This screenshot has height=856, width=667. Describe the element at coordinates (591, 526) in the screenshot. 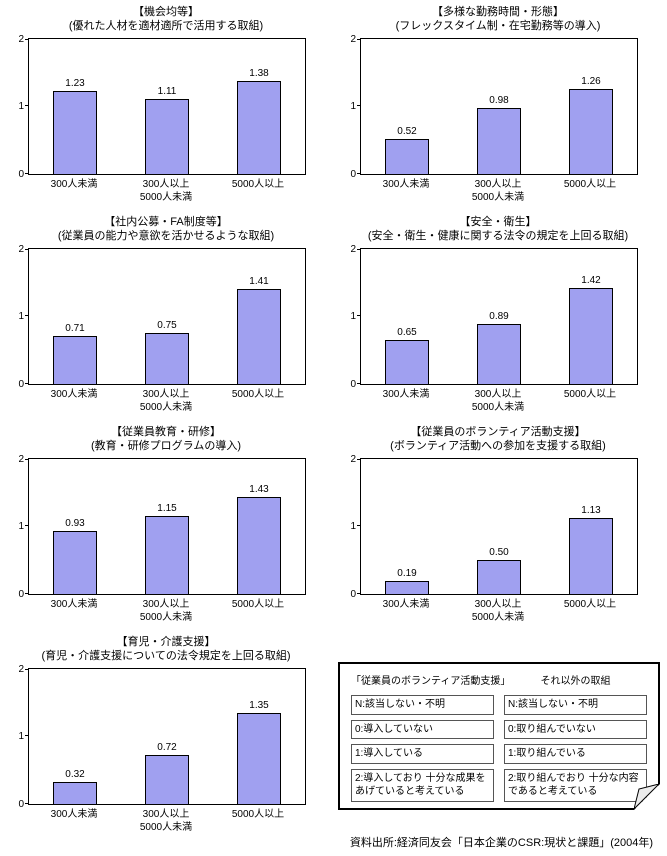

I see `bar-slot: 1.13` at that location.